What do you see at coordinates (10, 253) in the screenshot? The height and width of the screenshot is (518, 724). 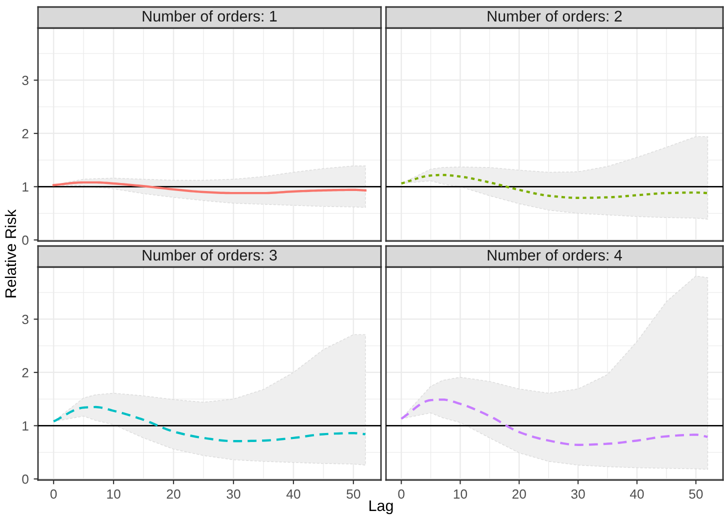 I see `y-axis-title: Relative Risk` at bounding box center [10, 253].